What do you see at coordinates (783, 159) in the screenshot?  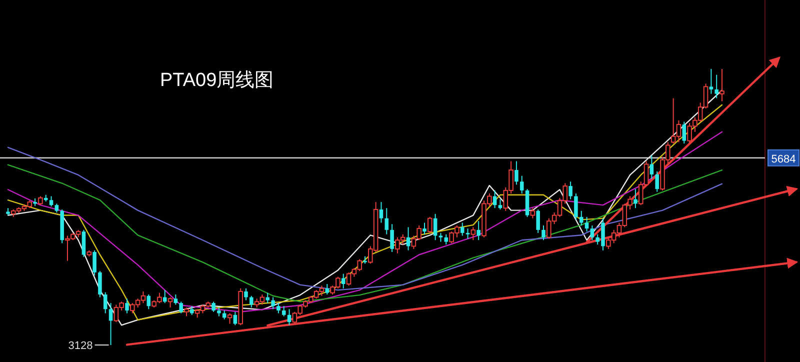 I see `text: 5684` at bounding box center [783, 159].